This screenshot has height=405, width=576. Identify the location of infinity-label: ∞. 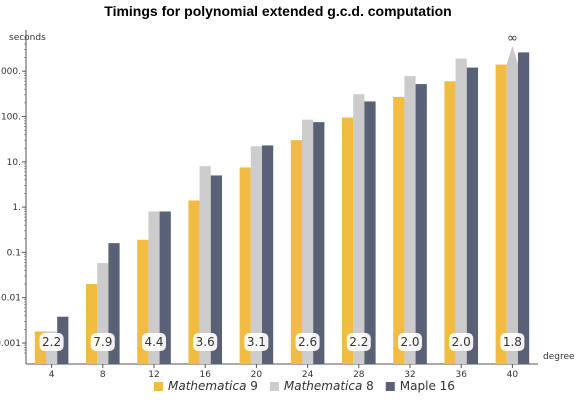
(512, 38).